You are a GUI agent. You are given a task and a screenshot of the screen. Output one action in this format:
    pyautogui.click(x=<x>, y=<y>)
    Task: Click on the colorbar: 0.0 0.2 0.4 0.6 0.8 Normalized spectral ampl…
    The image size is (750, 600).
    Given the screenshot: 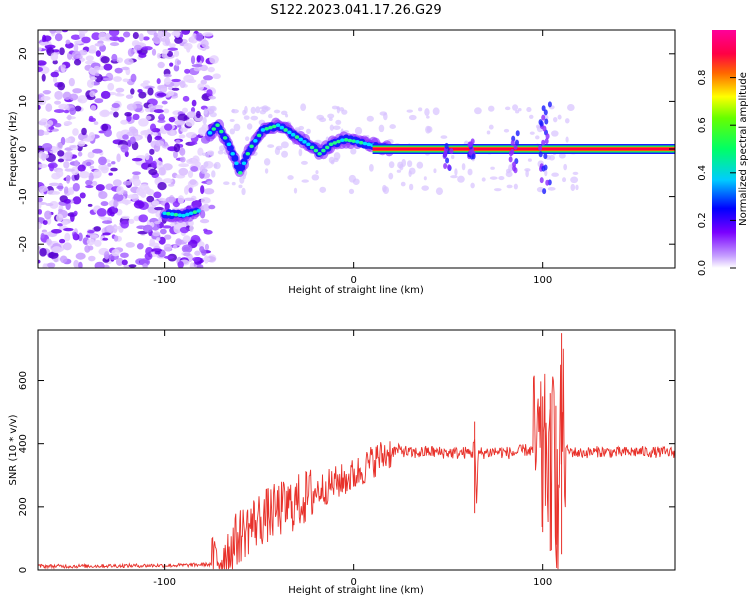 What is the action you would take?
    pyautogui.click(x=723, y=153)
    